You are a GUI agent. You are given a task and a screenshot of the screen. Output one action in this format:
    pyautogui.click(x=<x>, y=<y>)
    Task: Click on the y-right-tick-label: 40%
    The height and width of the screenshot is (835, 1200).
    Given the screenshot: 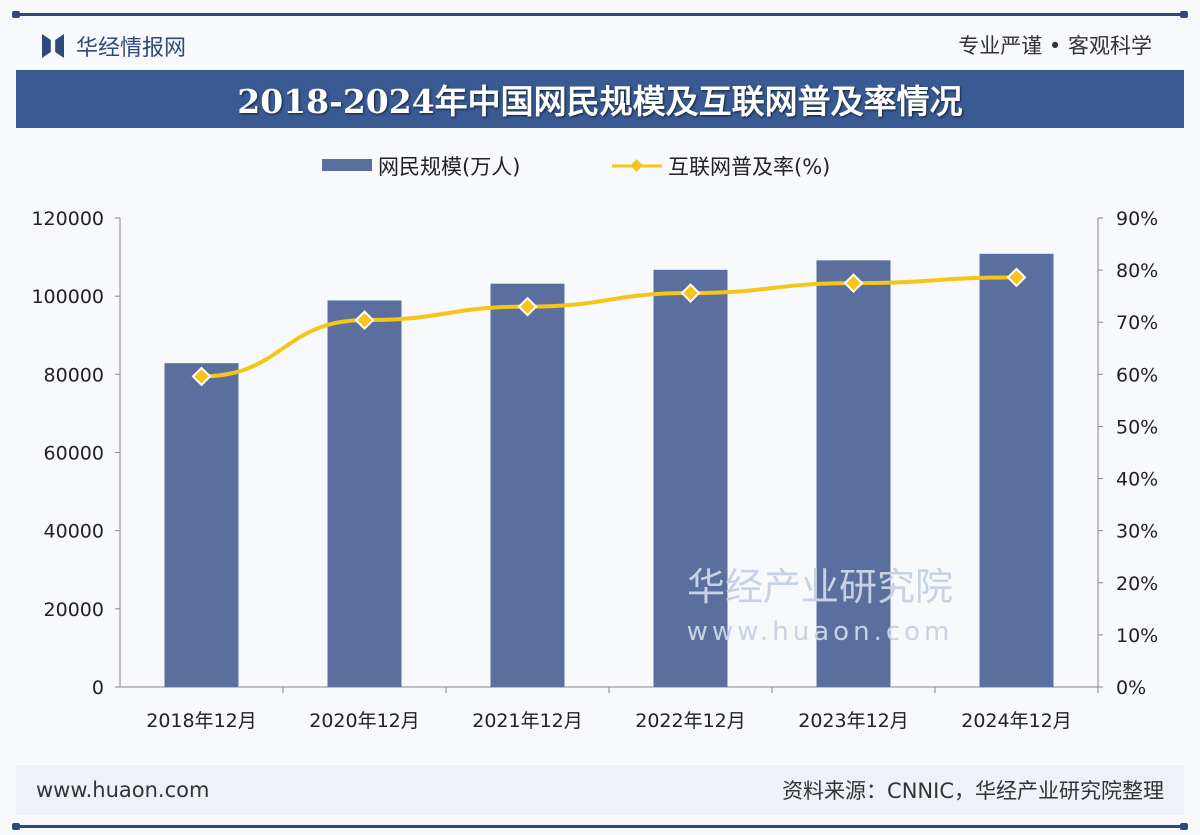 What is the action you would take?
    pyautogui.click(x=1137, y=480)
    